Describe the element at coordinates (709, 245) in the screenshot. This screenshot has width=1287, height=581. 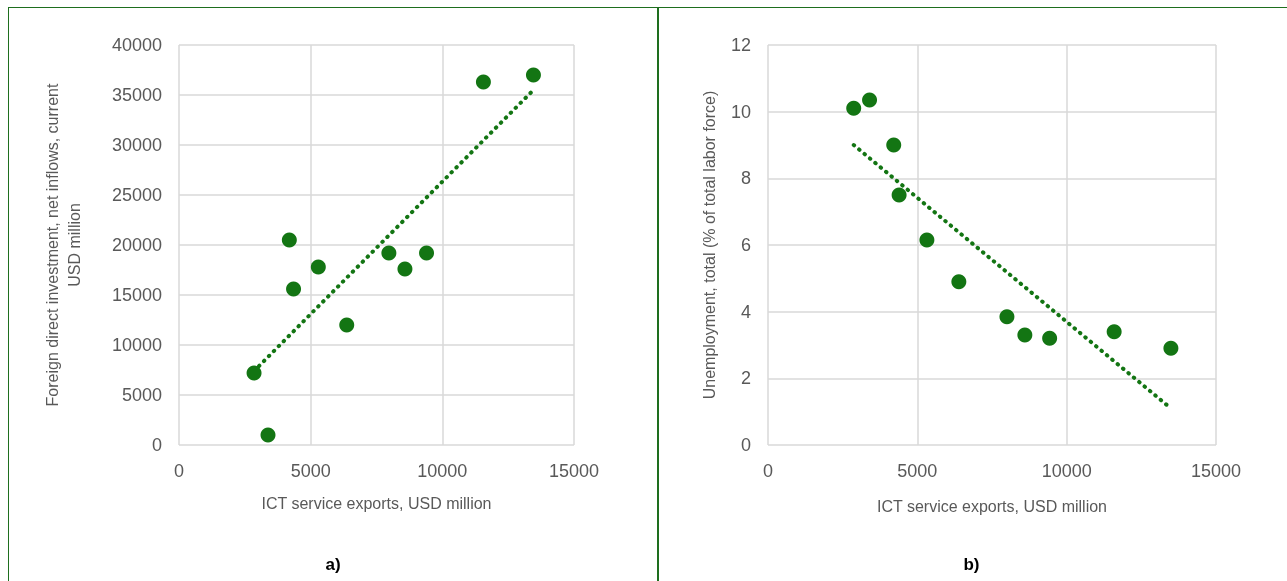
I see `y-axis-title: Unemployment, total (% of total labor force)` at that location.